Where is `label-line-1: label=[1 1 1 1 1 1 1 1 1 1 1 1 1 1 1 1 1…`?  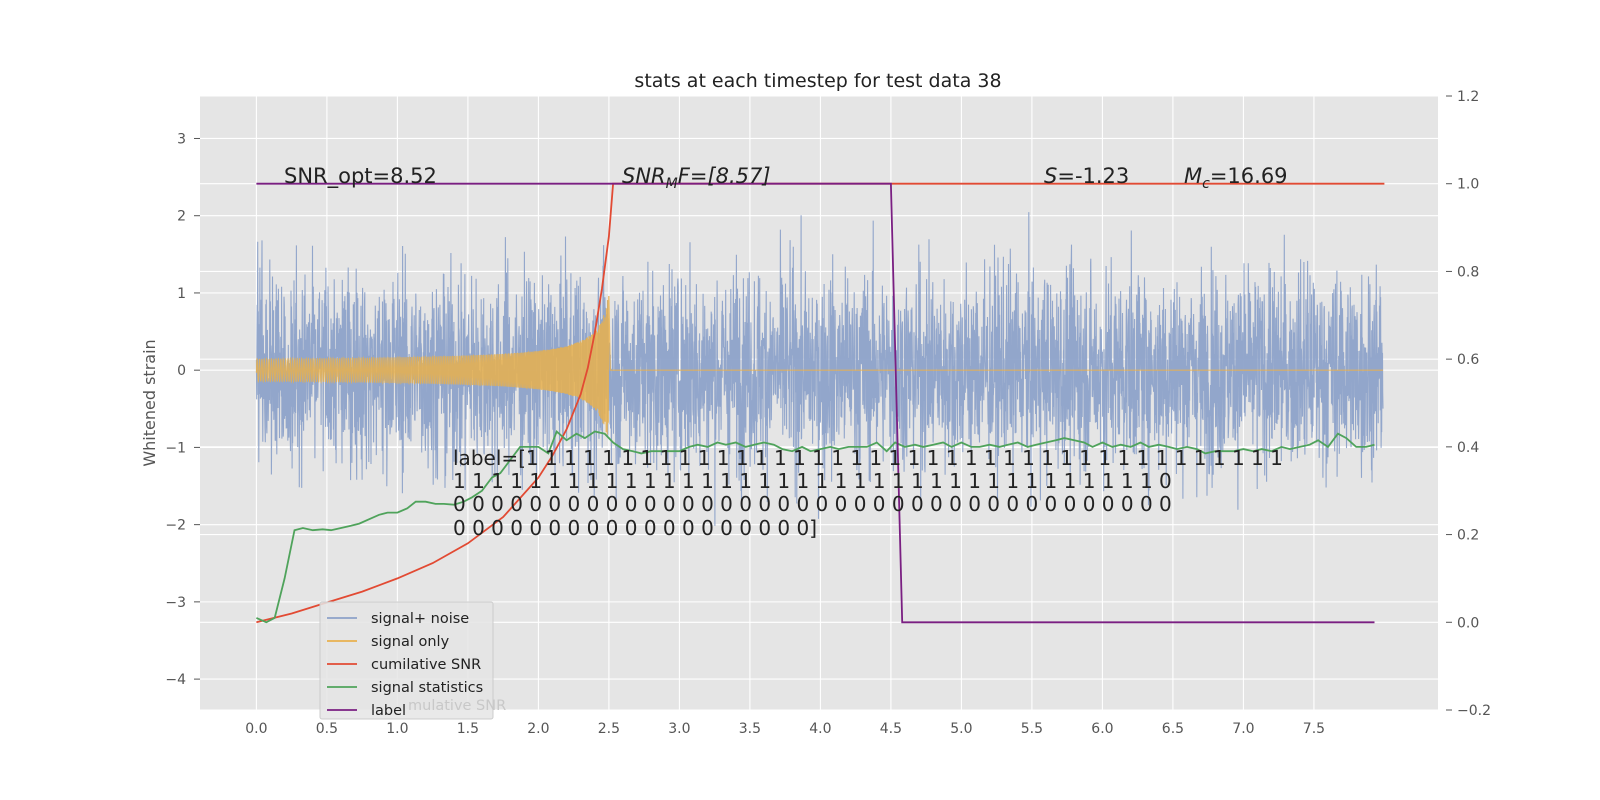
label-line-1: label=[1 1 1 1 1 1 1 1 1 1 1 1 1 1 1 1 1… is located at coordinates (868, 458).